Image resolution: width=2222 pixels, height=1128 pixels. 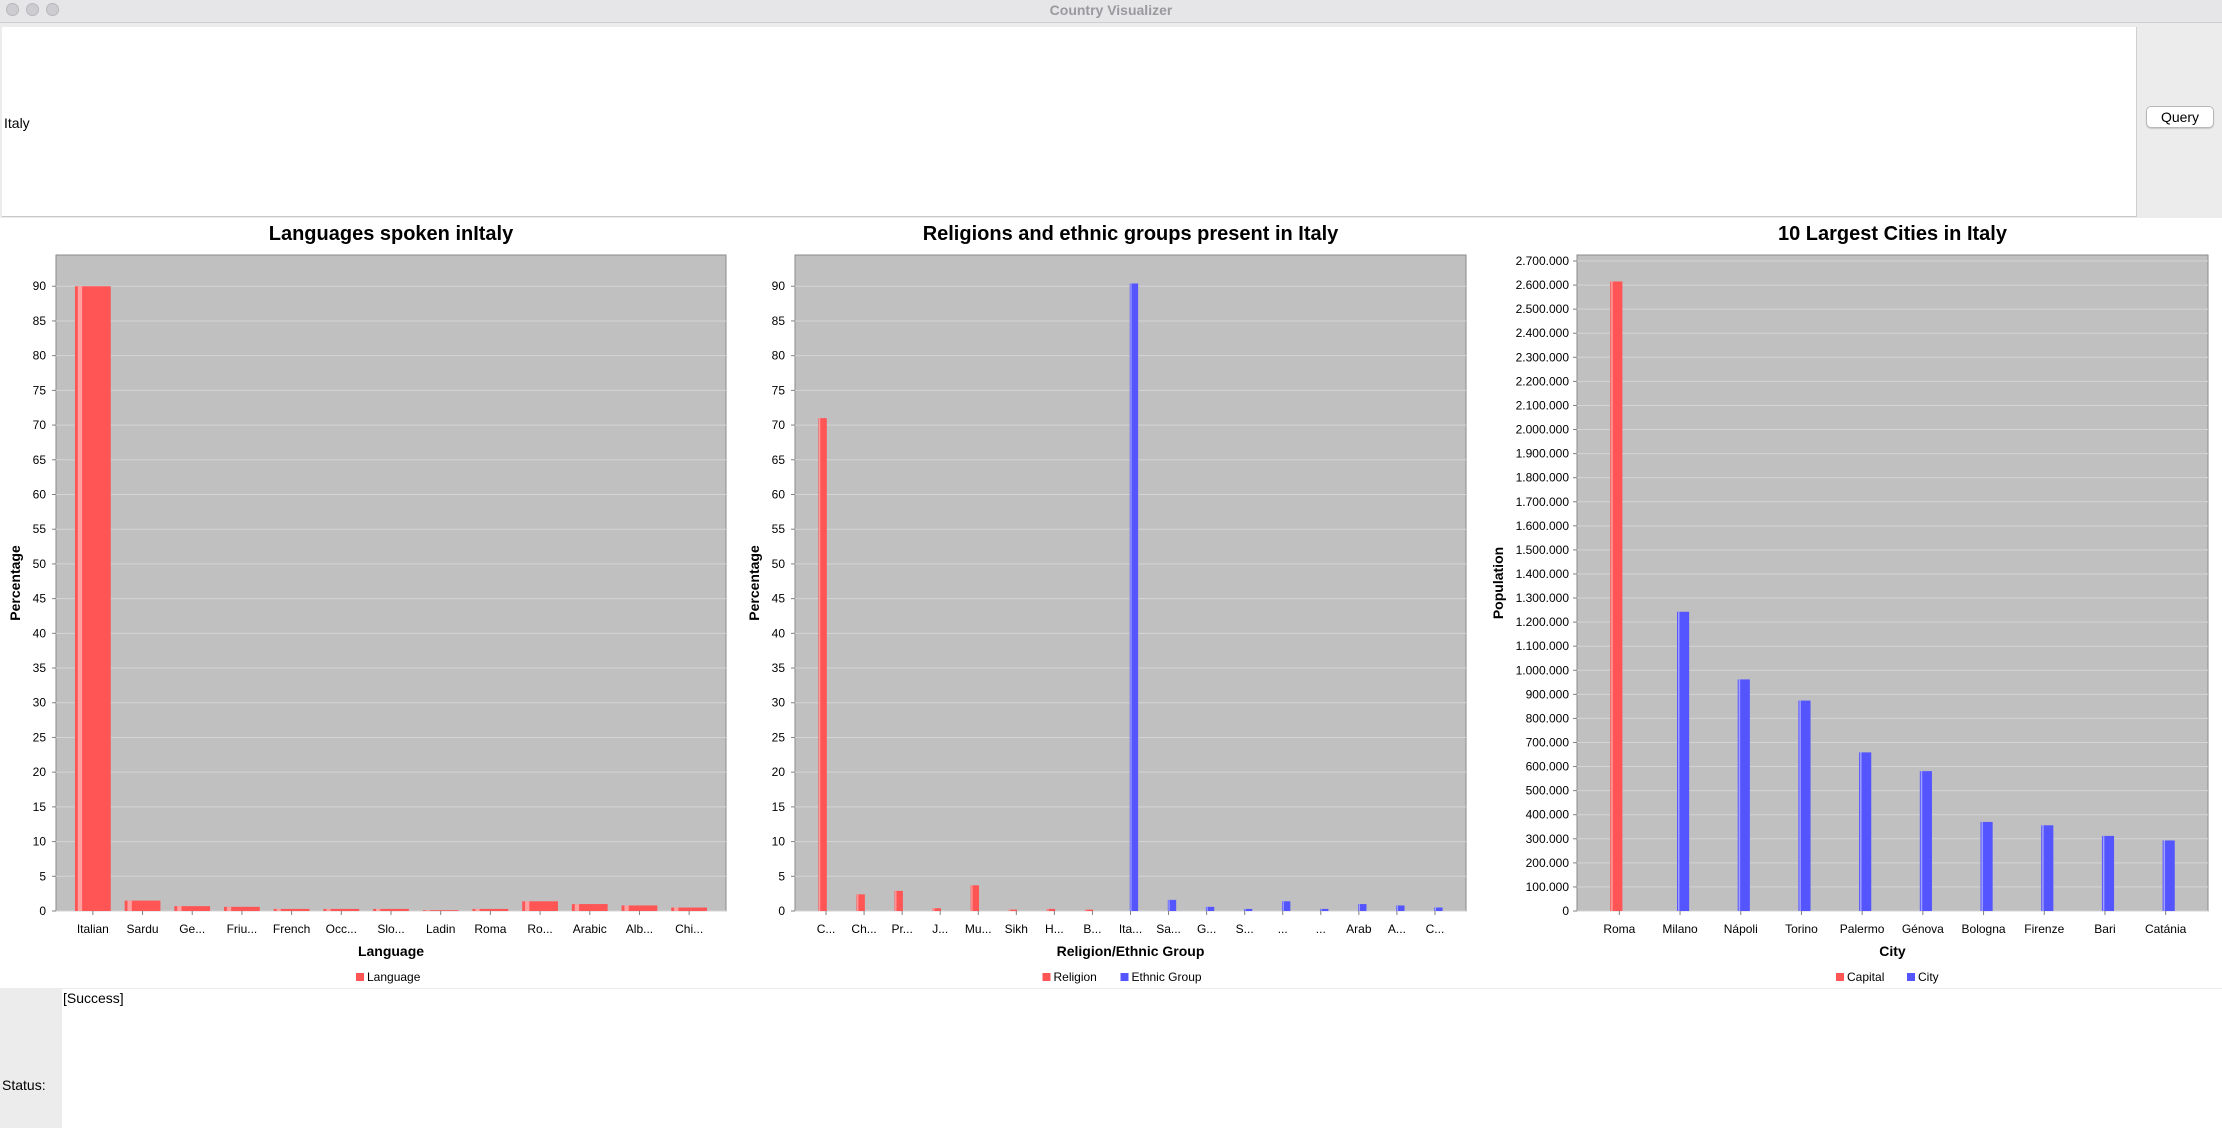 What do you see at coordinates (40, 321) in the screenshot?
I see `y-tick-label: 85` at bounding box center [40, 321].